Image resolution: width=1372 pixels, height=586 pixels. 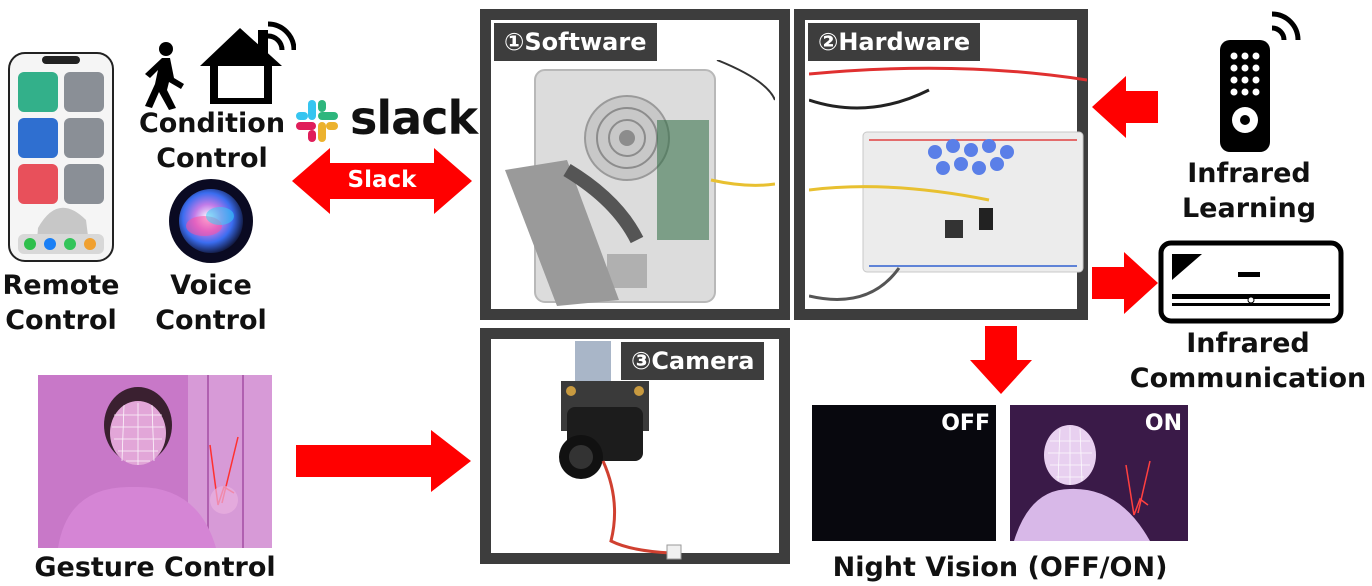 I want to click on condition-control-line2: Control, so click(x=212, y=158).